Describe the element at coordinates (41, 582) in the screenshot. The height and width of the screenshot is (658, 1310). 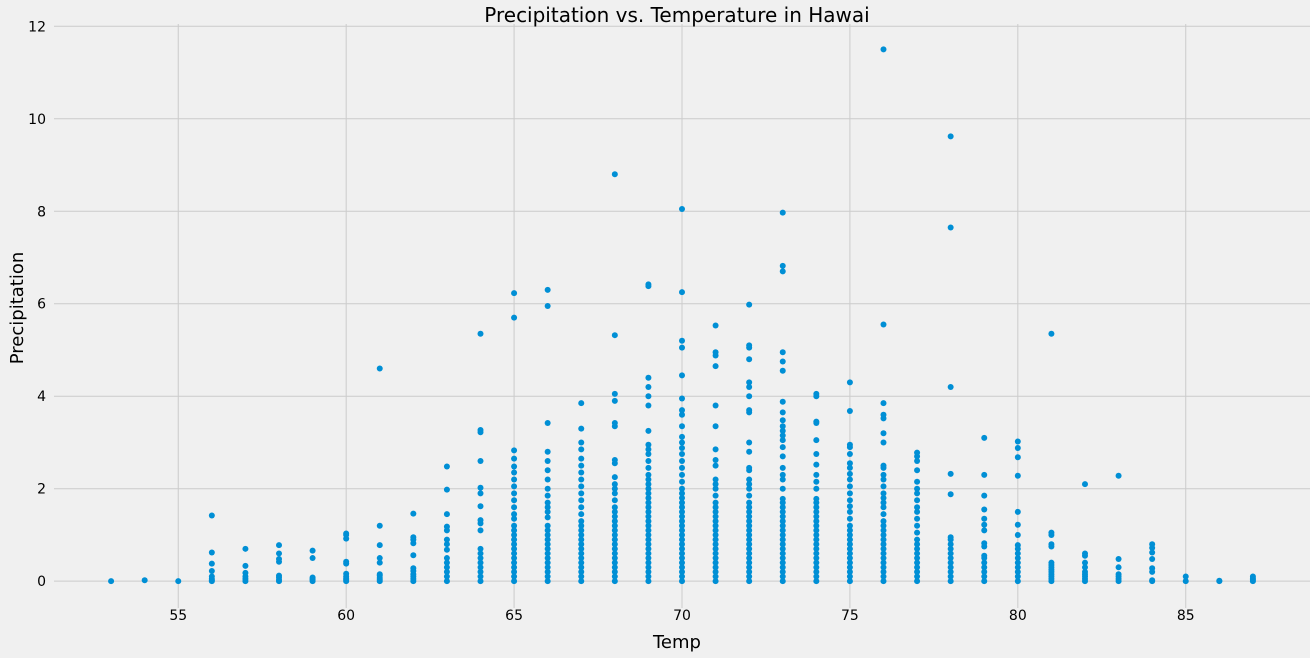
I see `y-tick-label: 0` at that location.